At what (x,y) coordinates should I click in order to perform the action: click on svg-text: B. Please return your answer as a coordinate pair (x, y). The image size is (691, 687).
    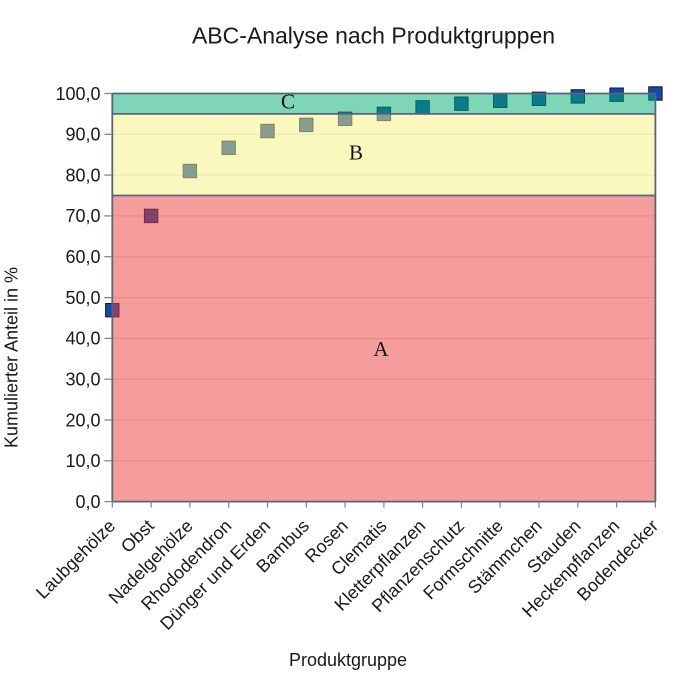
    Looking at the image, I should click on (356, 152).